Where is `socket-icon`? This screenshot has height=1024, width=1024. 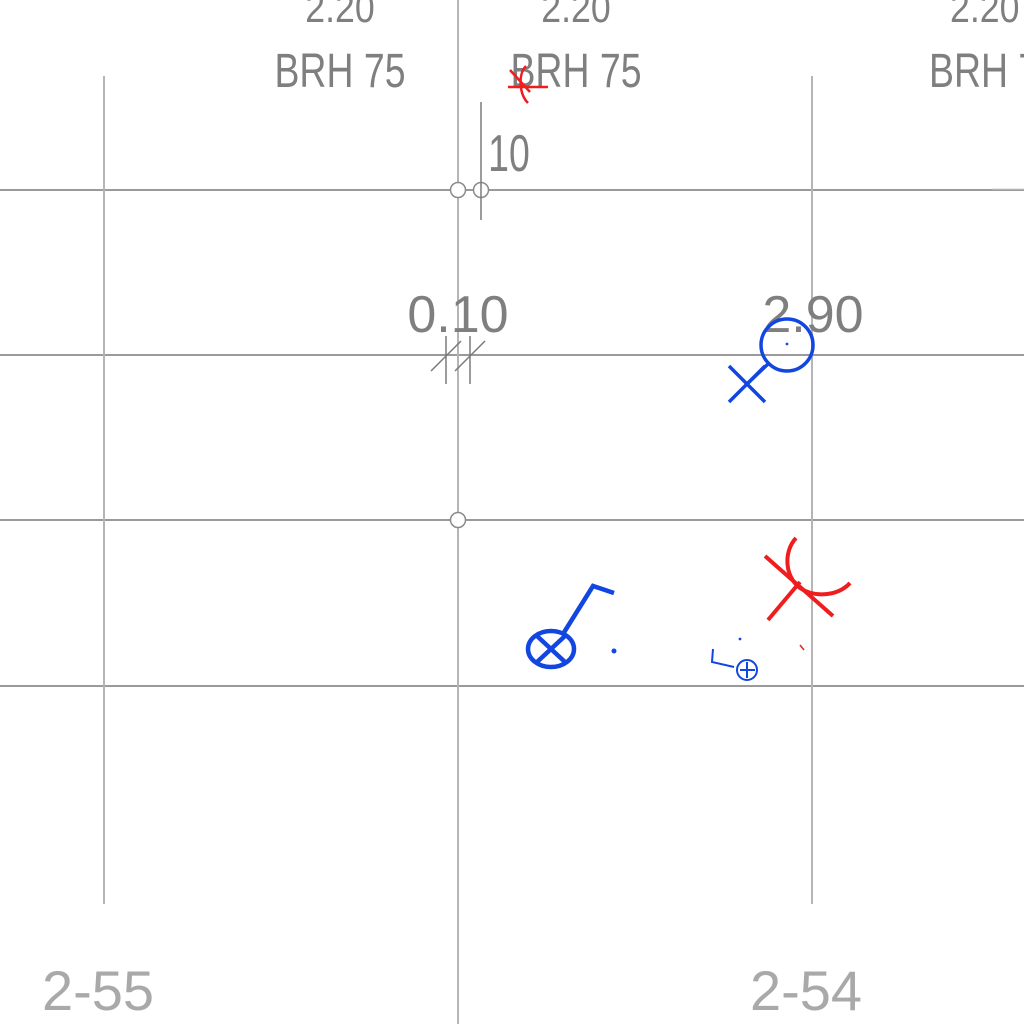 socket-icon is located at coordinates (734, 659).